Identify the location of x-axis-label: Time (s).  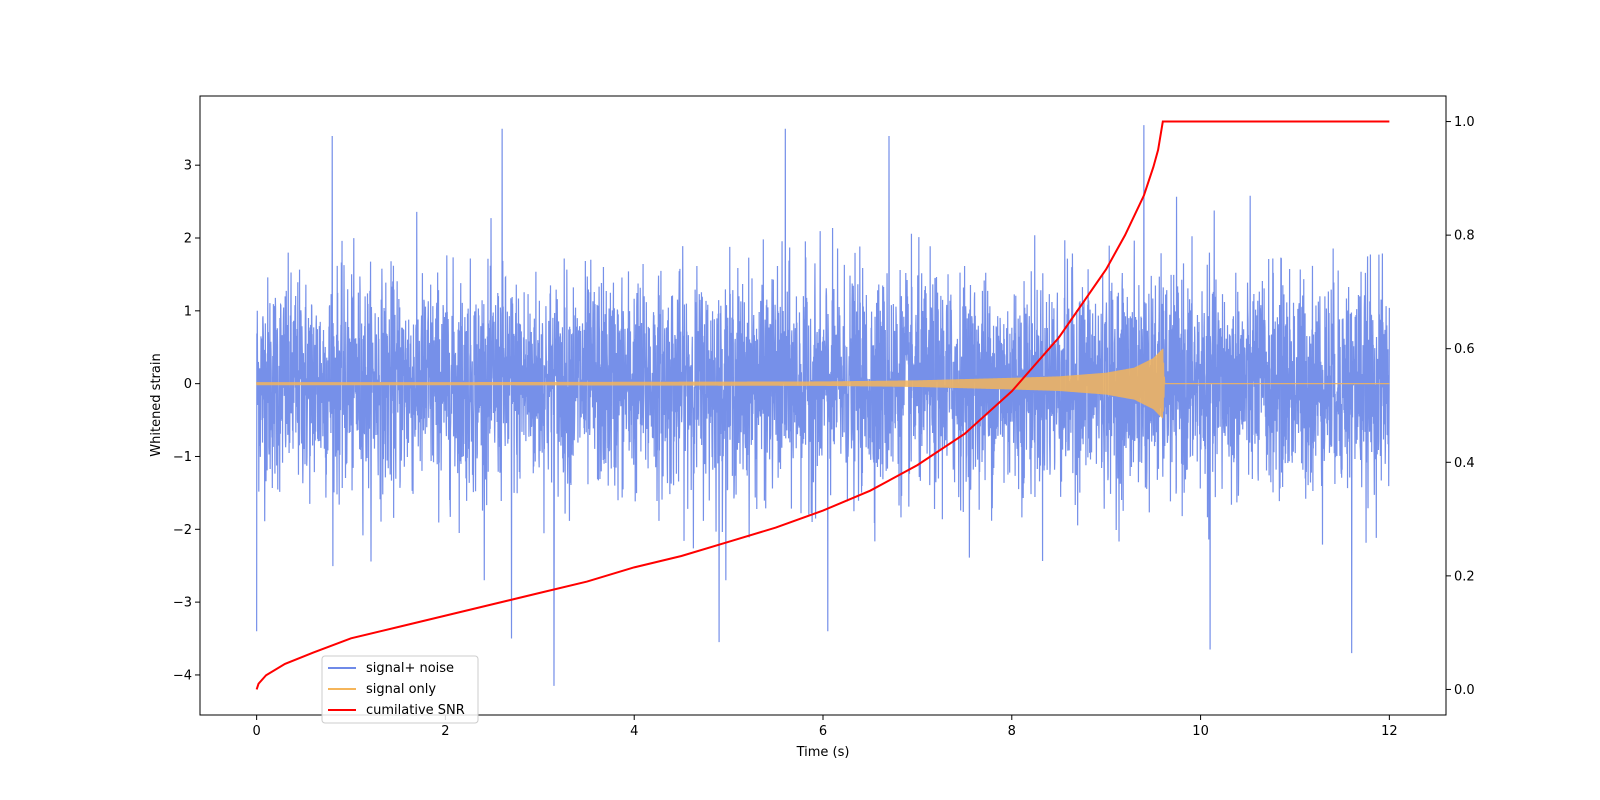
(823, 752).